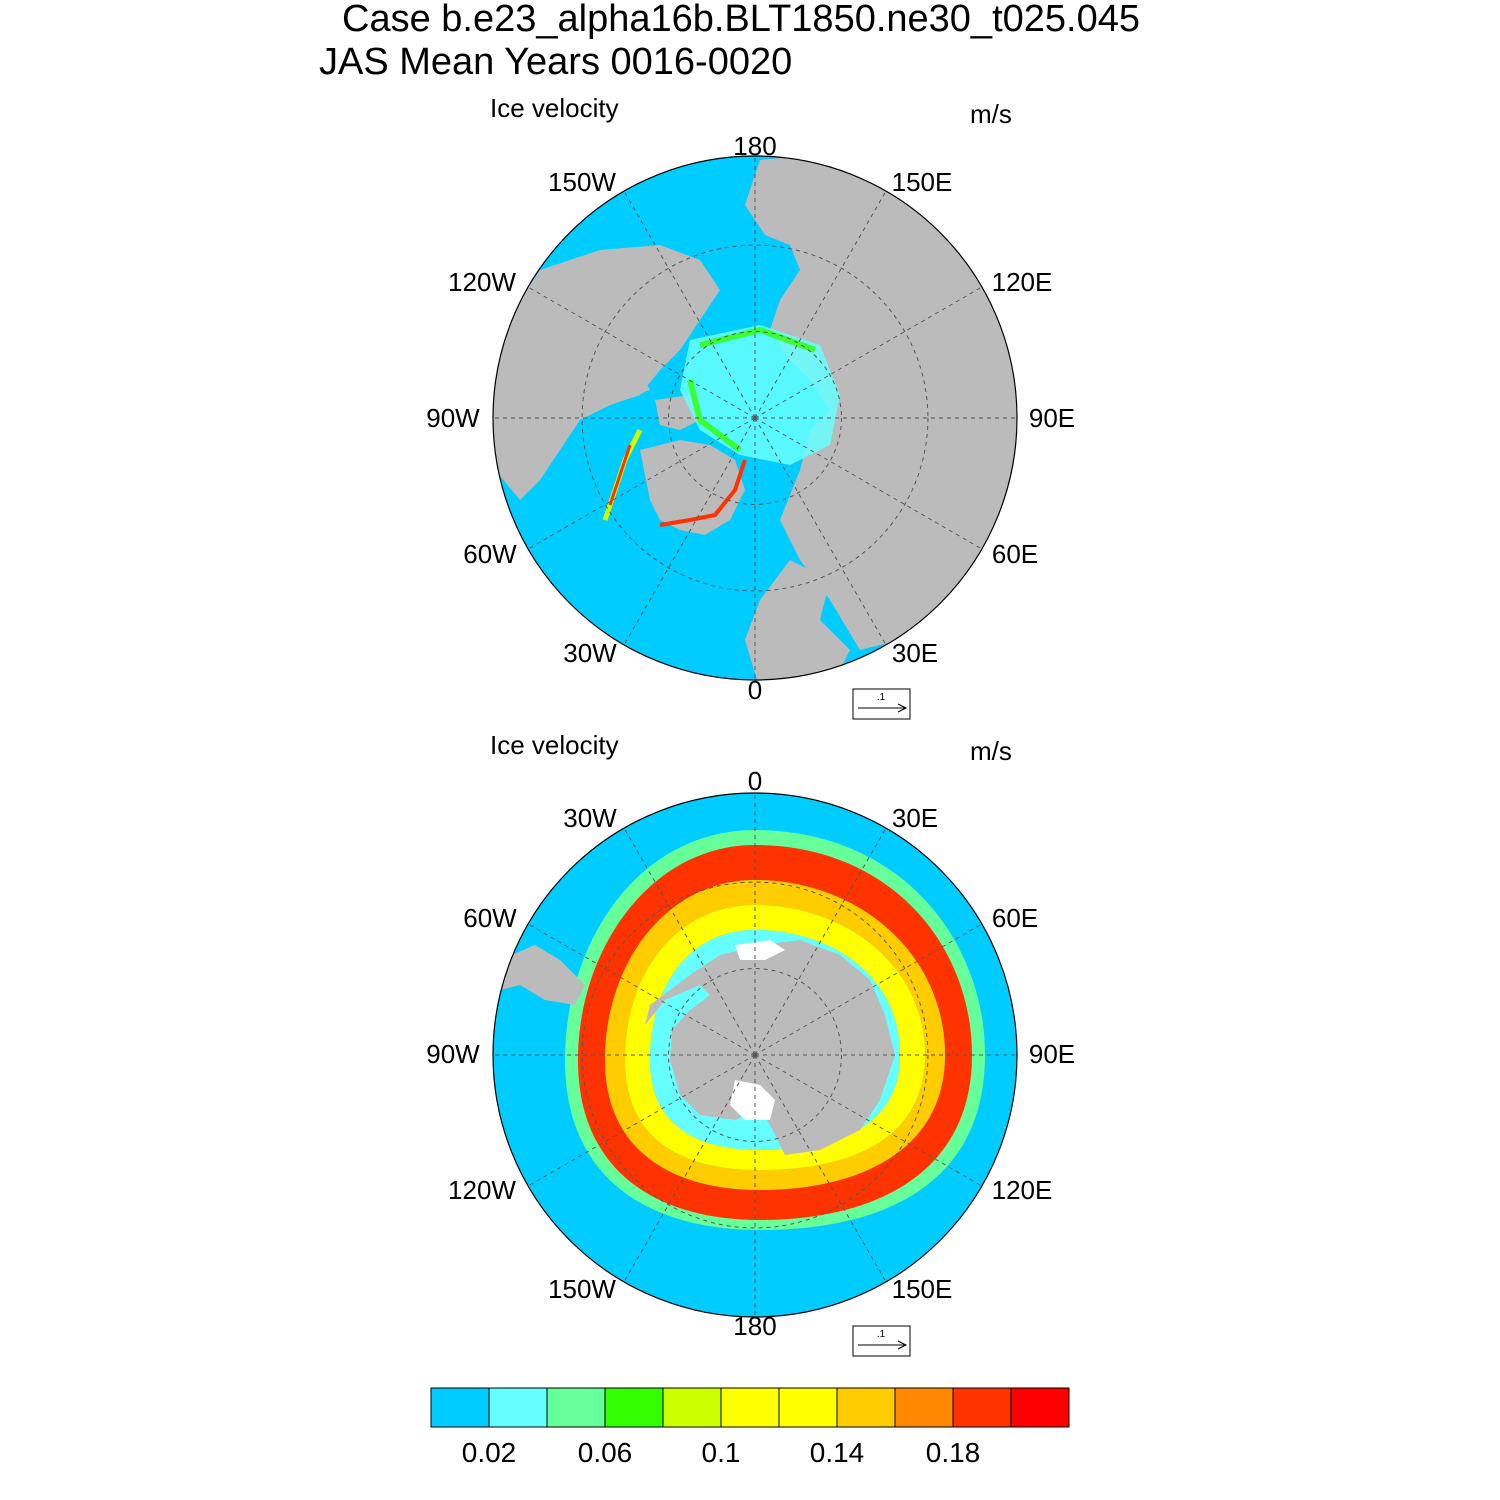 This screenshot has height=1500, width=1500. I want to click on north-america-landmass, so click(606, 372).